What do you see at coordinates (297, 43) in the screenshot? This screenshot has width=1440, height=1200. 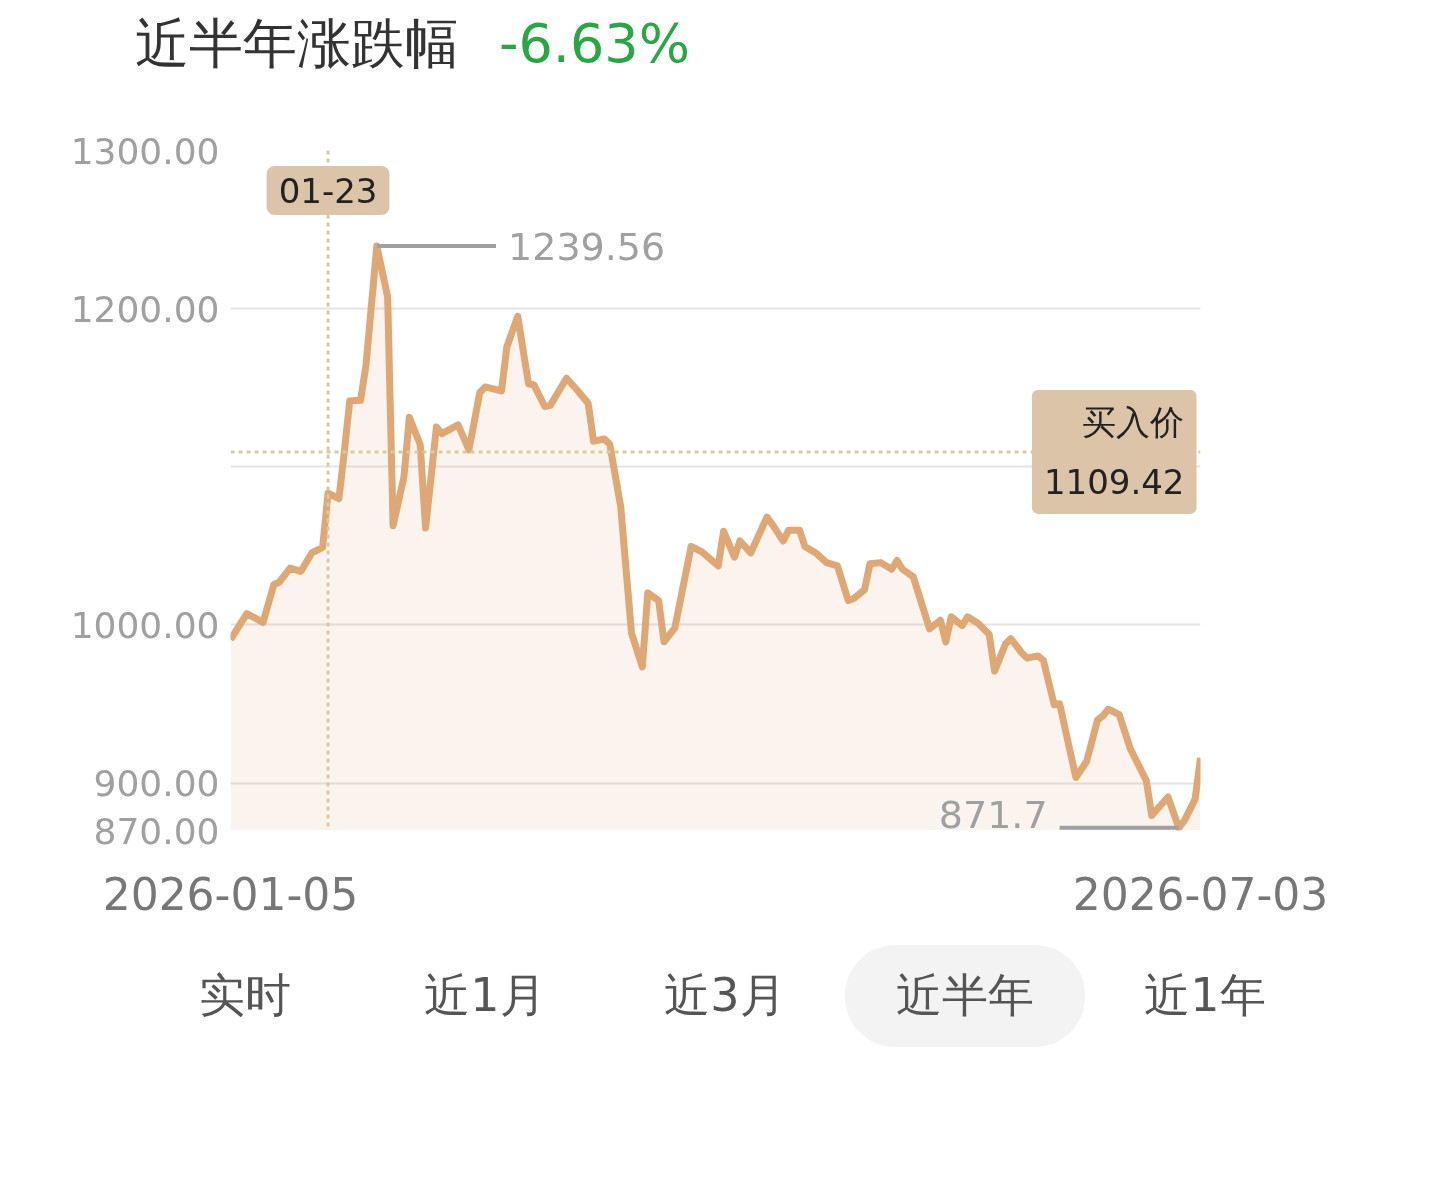 I see `chart-title: 近半年涨跌幅` at bounding box center [297, 43].